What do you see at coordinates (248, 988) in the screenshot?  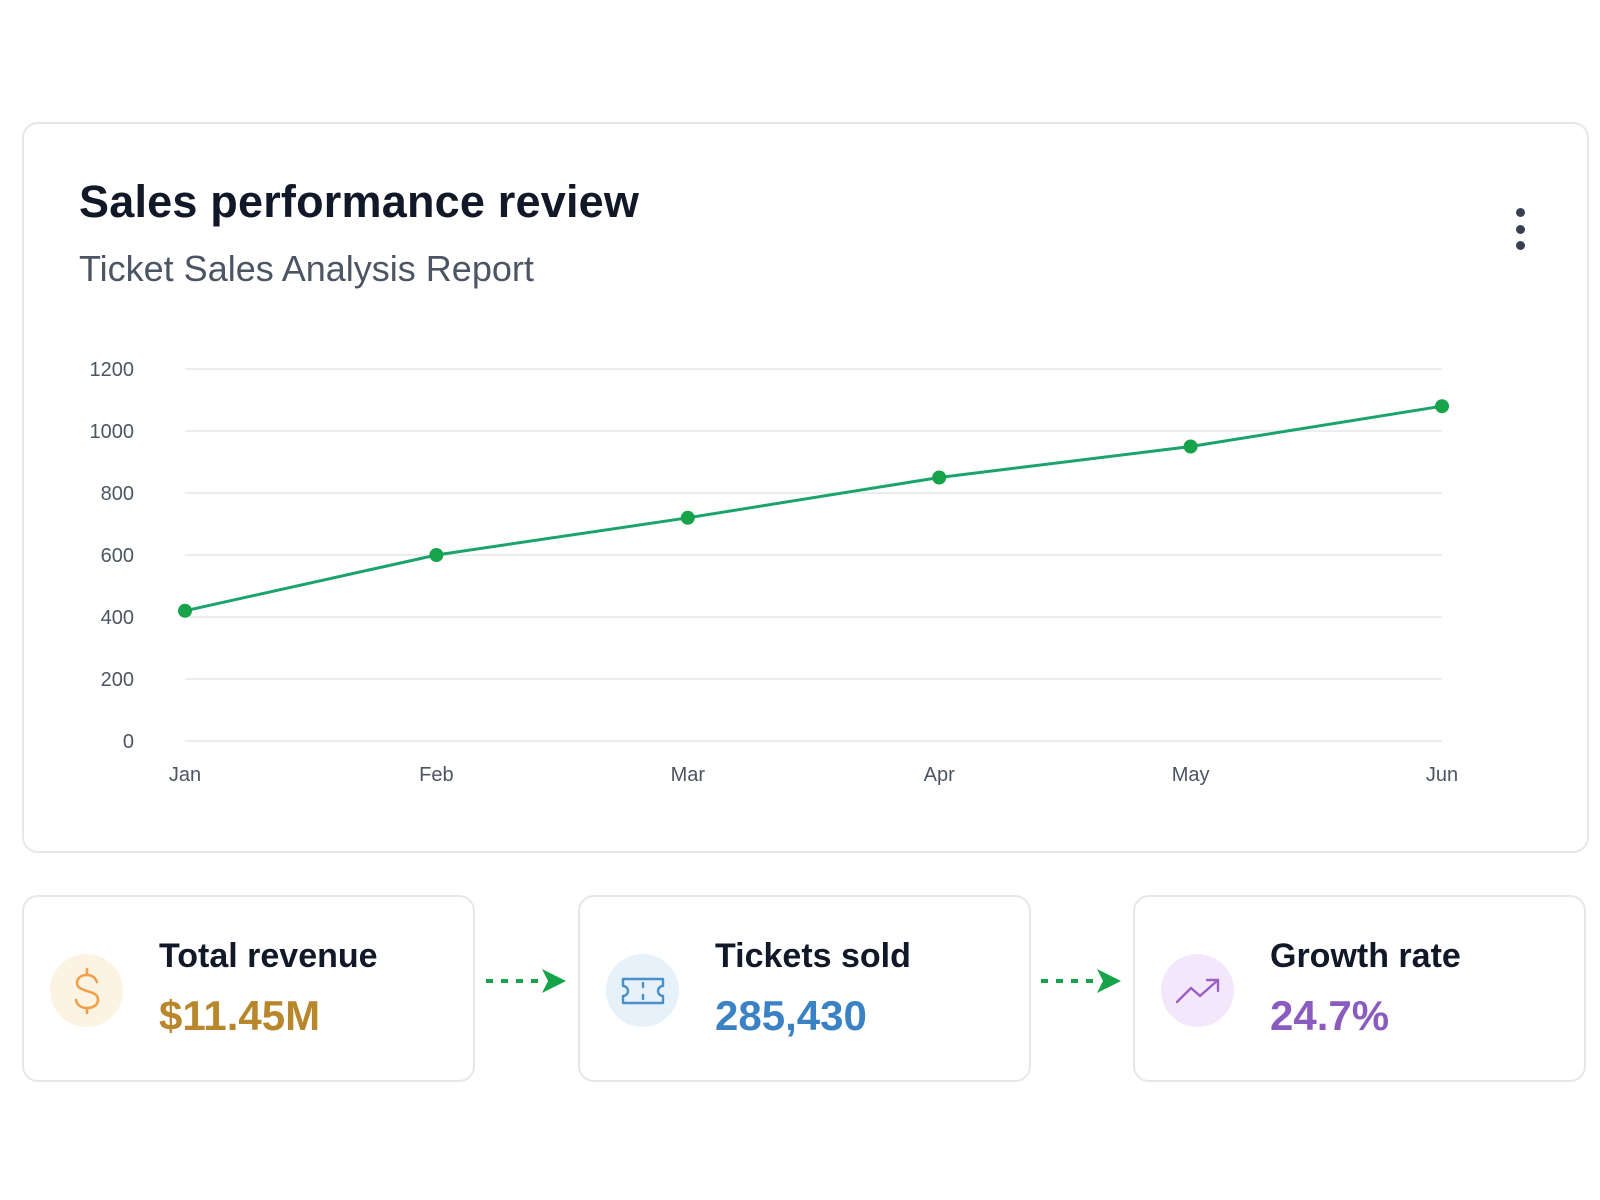 I see `stat-card-revenue: Total revenue $11.45M` at bounding box center [248, 988].